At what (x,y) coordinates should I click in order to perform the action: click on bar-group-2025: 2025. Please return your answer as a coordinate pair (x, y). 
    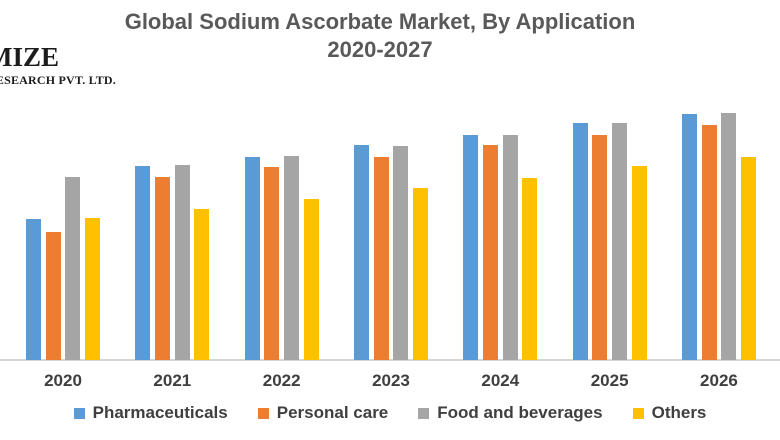
    Looking at the image, I should click on (609, 252).